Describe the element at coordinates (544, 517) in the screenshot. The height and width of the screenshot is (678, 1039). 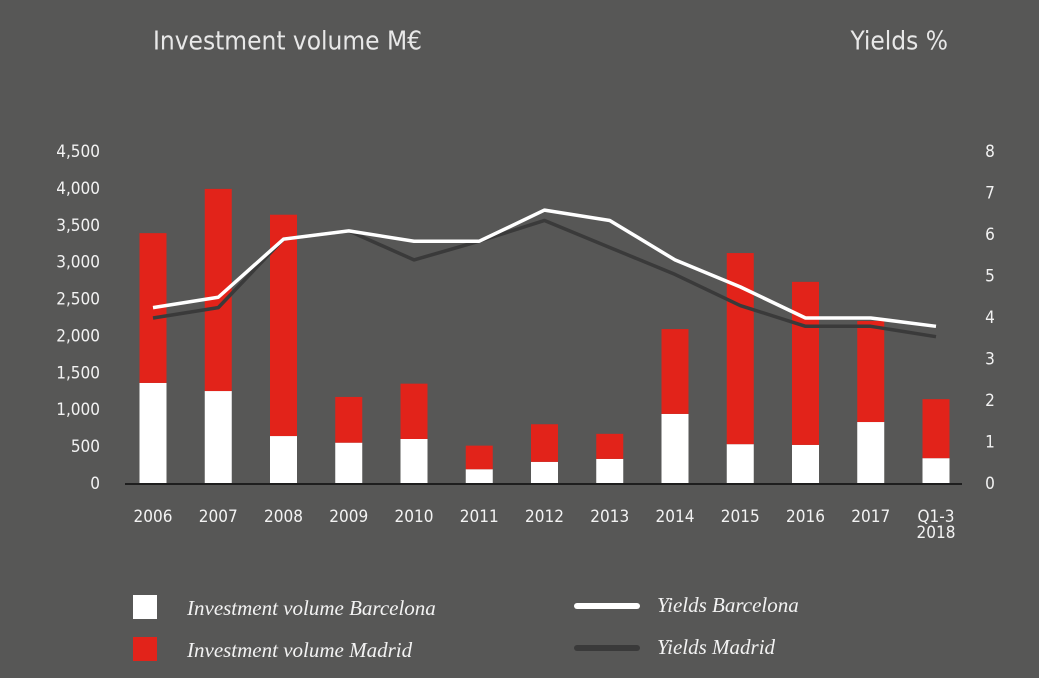
I see `x-tick-label: 2012` at that location.